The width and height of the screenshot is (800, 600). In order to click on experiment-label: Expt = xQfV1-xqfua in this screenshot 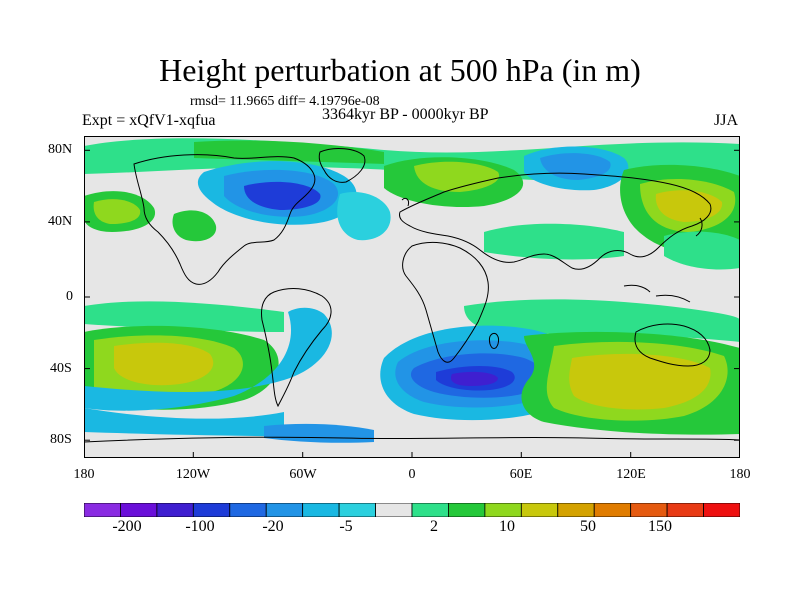, I will do `click(149, 120)`.